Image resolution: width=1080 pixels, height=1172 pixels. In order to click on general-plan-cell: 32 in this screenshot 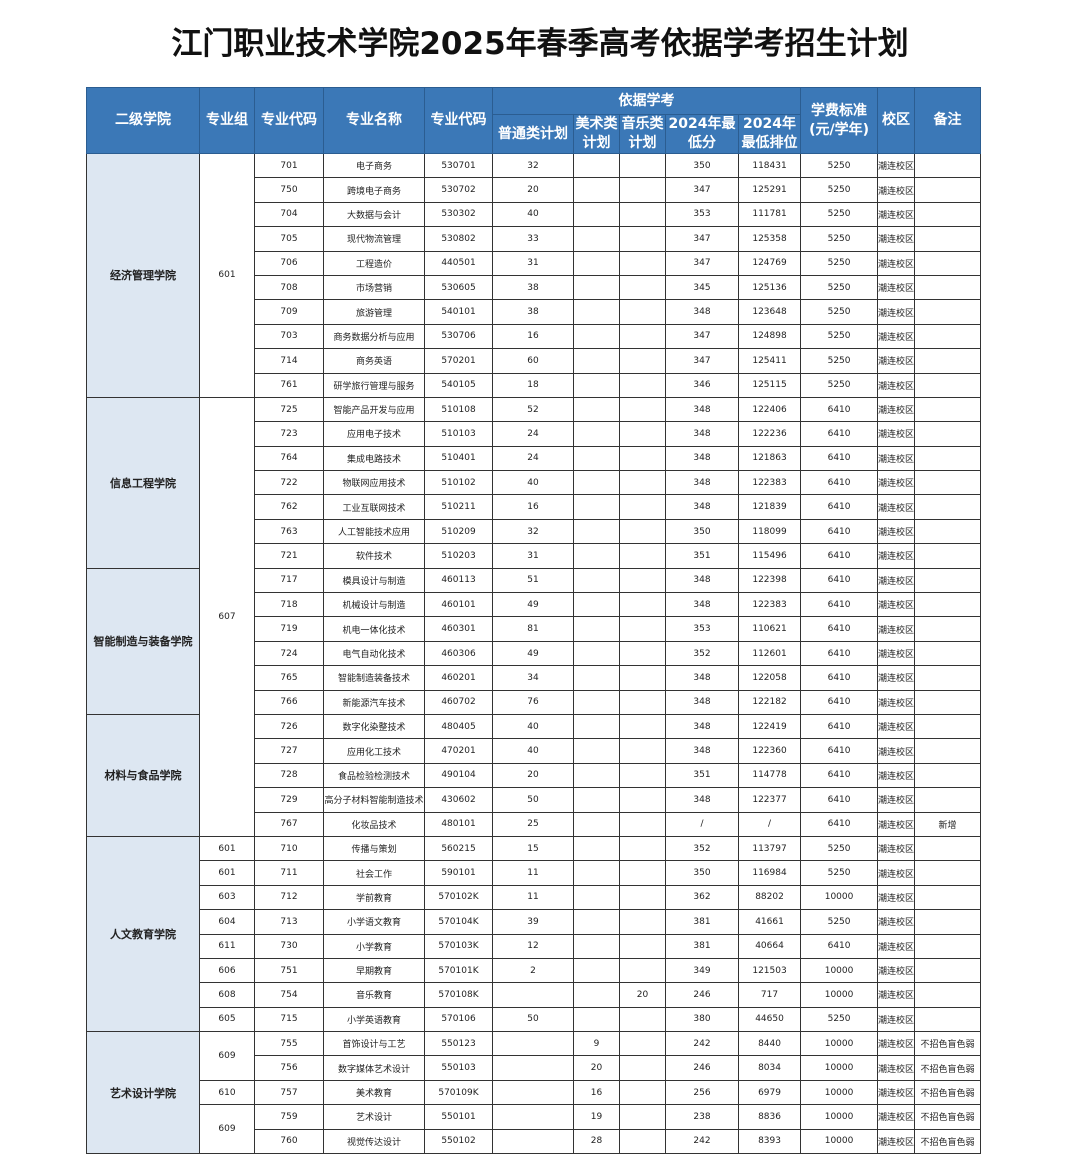, I will do `click(533, 165)`.